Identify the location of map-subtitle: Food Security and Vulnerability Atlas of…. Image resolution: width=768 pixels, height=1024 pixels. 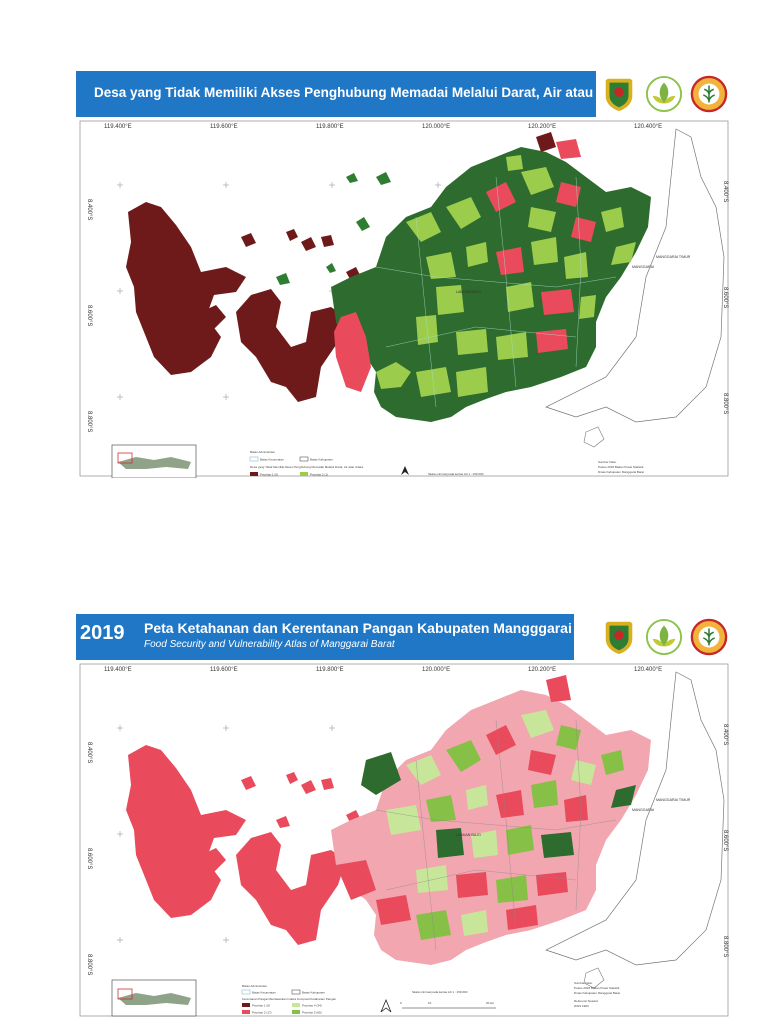
(269, 644).